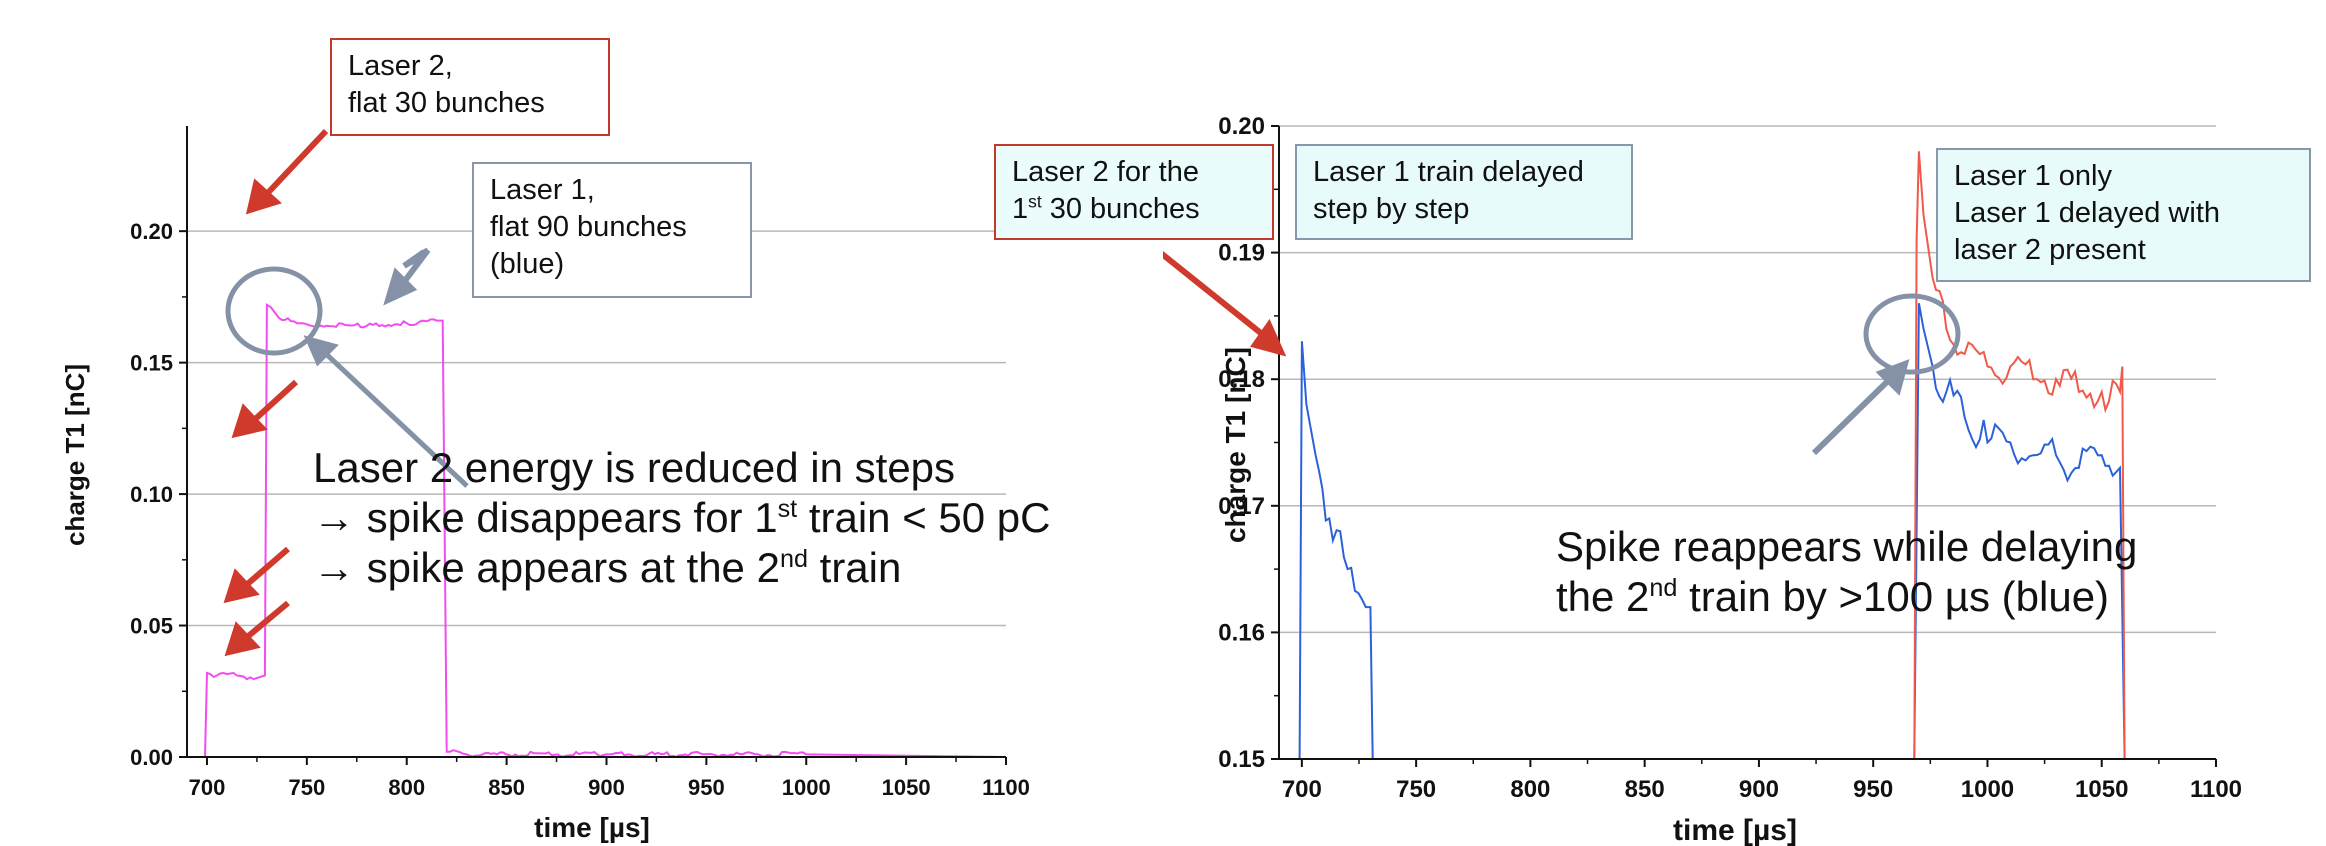  What do you see at coordinates (400, 66) in the screenshot?
I see `laser2-label-line: Laser 2,` at bounding box center [400, 66].